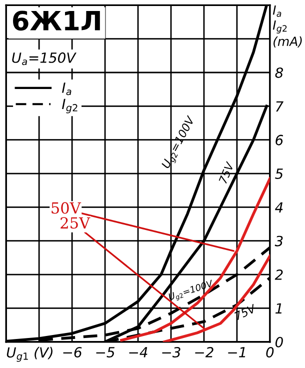 This screenshot has height=368, width=305. What do you see at coordinates (280, 140) in the screenshot?
I see `y-tick-label: 6` at bounding box center [280, 140].